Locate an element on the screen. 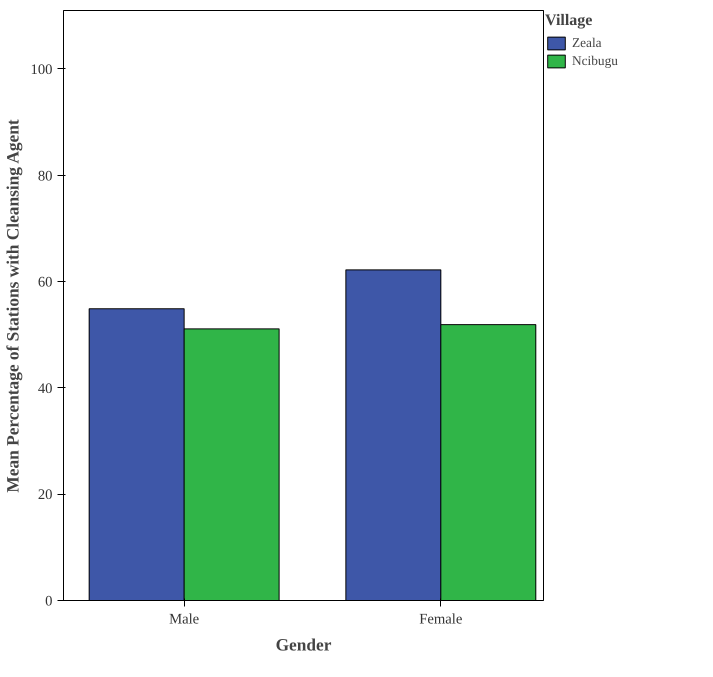 Image resolution: width=713 pixels, height=677 pixels. legend-title: Village is located at coordinates (569, 21).